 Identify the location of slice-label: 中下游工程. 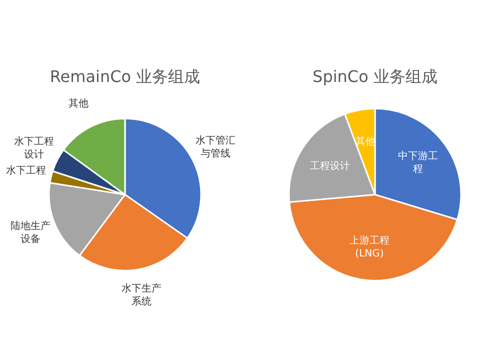
(418, 162).